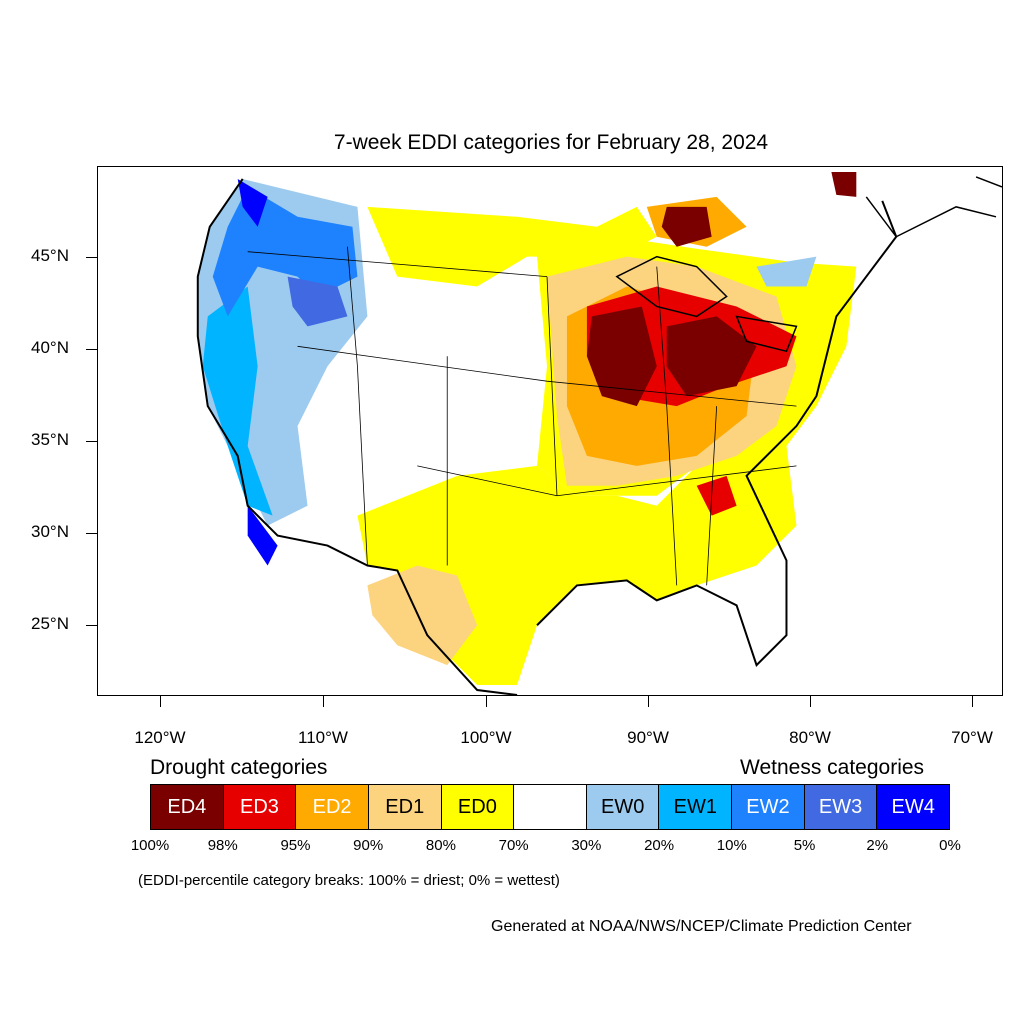 Image resolution: width=1024 pixels, height=1024 pixels. Describe the element at coordinates (512, 246) in the screenshot. I see `region-ed0-north` at that location.